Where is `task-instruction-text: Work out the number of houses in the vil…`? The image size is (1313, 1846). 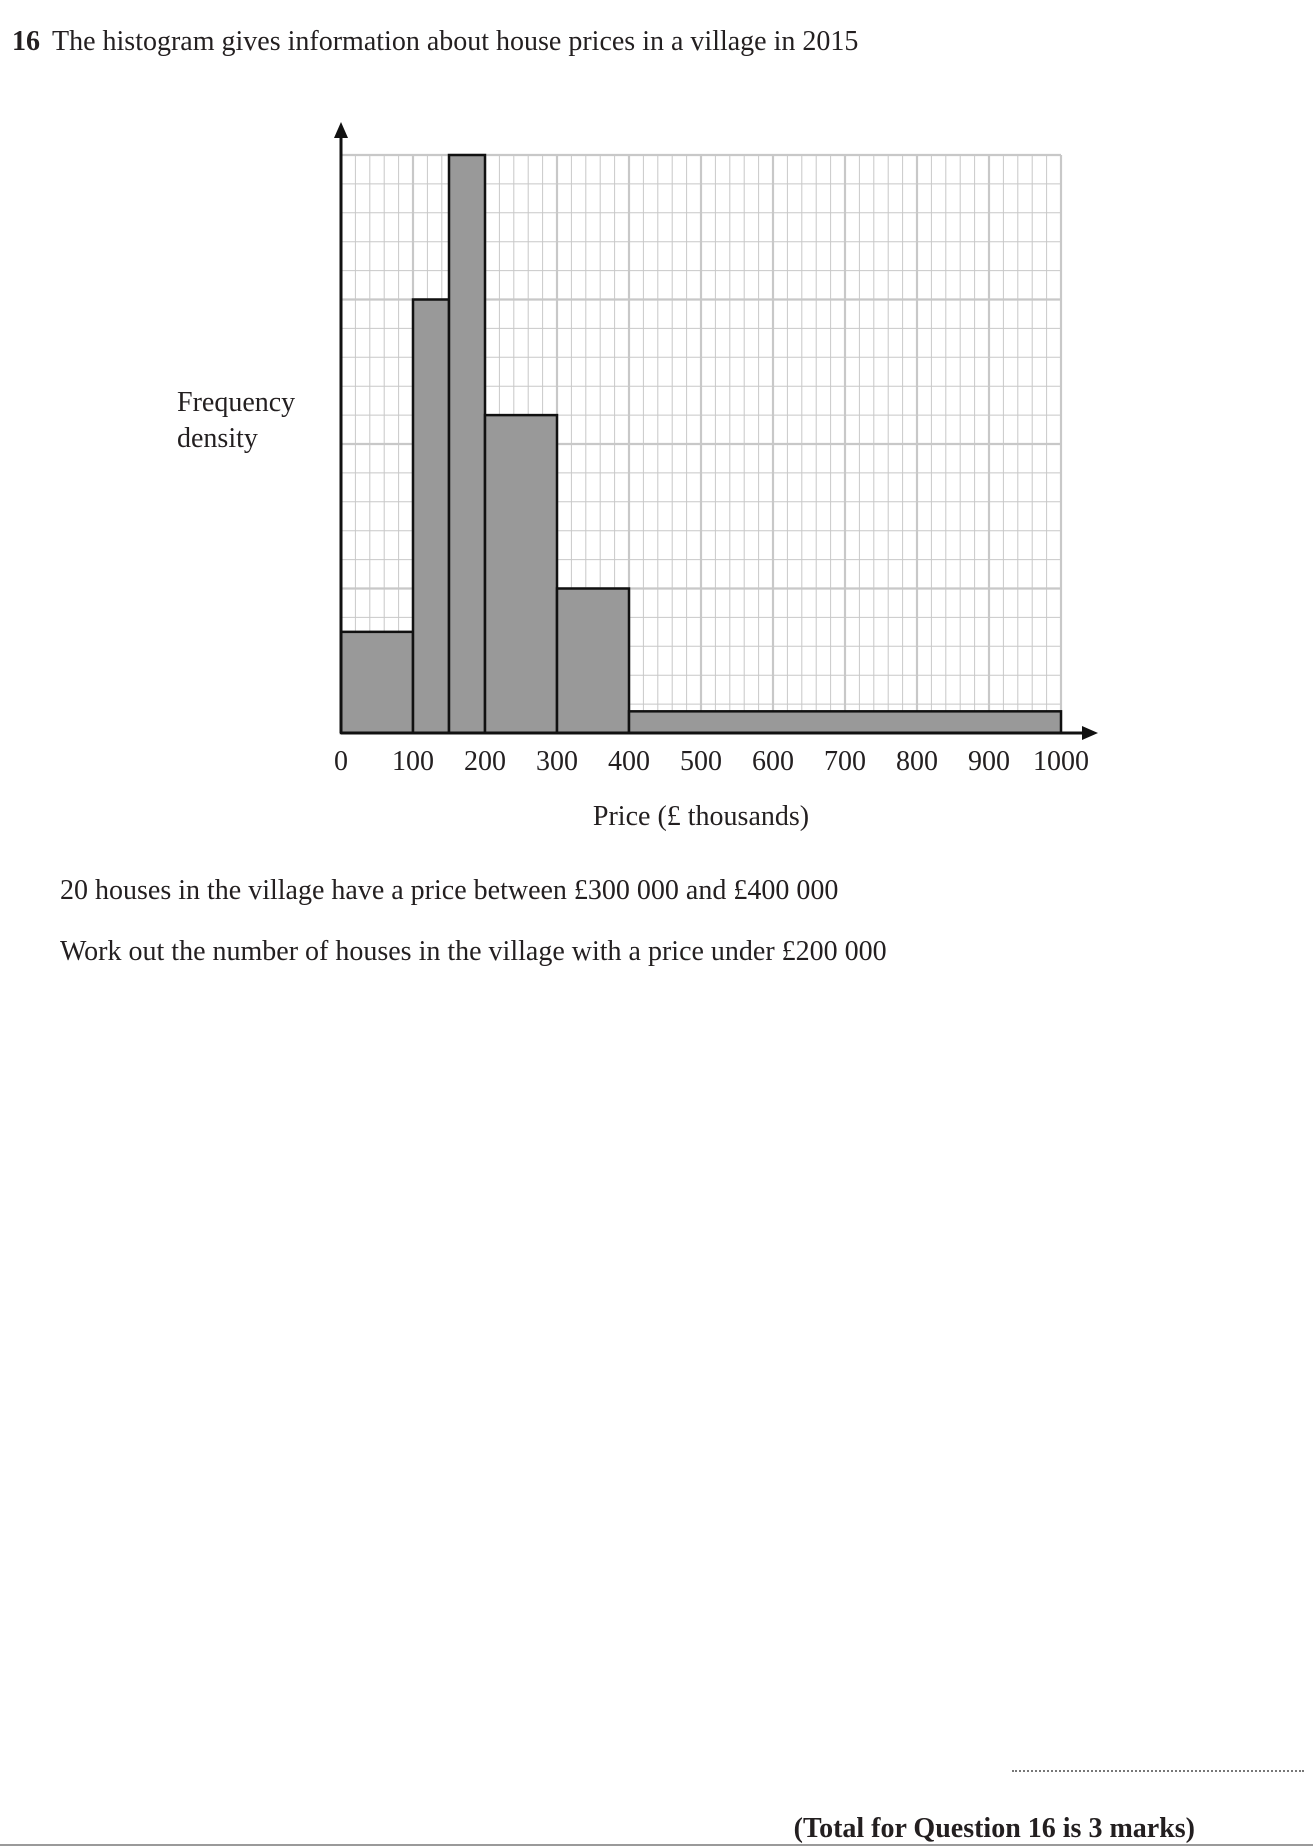
task-instruction-text: Work out the number of houses in the vil… is located at coordinates (473, 951).